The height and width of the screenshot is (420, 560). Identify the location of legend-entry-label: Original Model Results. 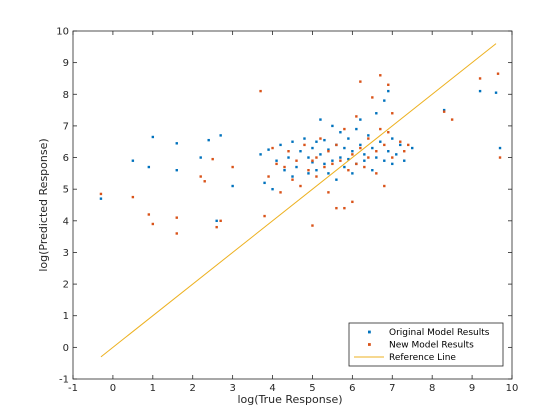
(439, 333).